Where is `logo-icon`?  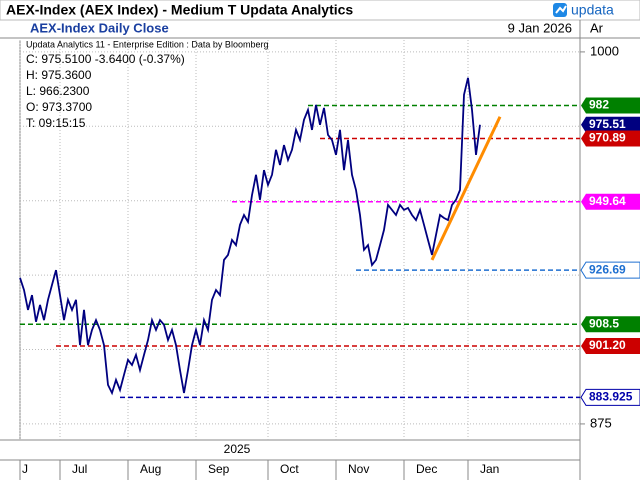
logo-icon is located at coordinates (560, 10).